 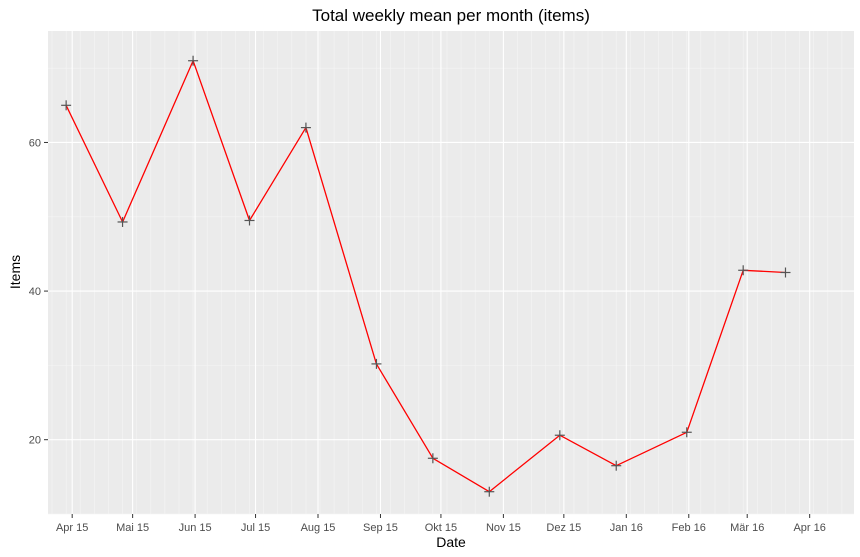 I want to click on x-tick-label: Dez 15, so click(x=563, y=528).